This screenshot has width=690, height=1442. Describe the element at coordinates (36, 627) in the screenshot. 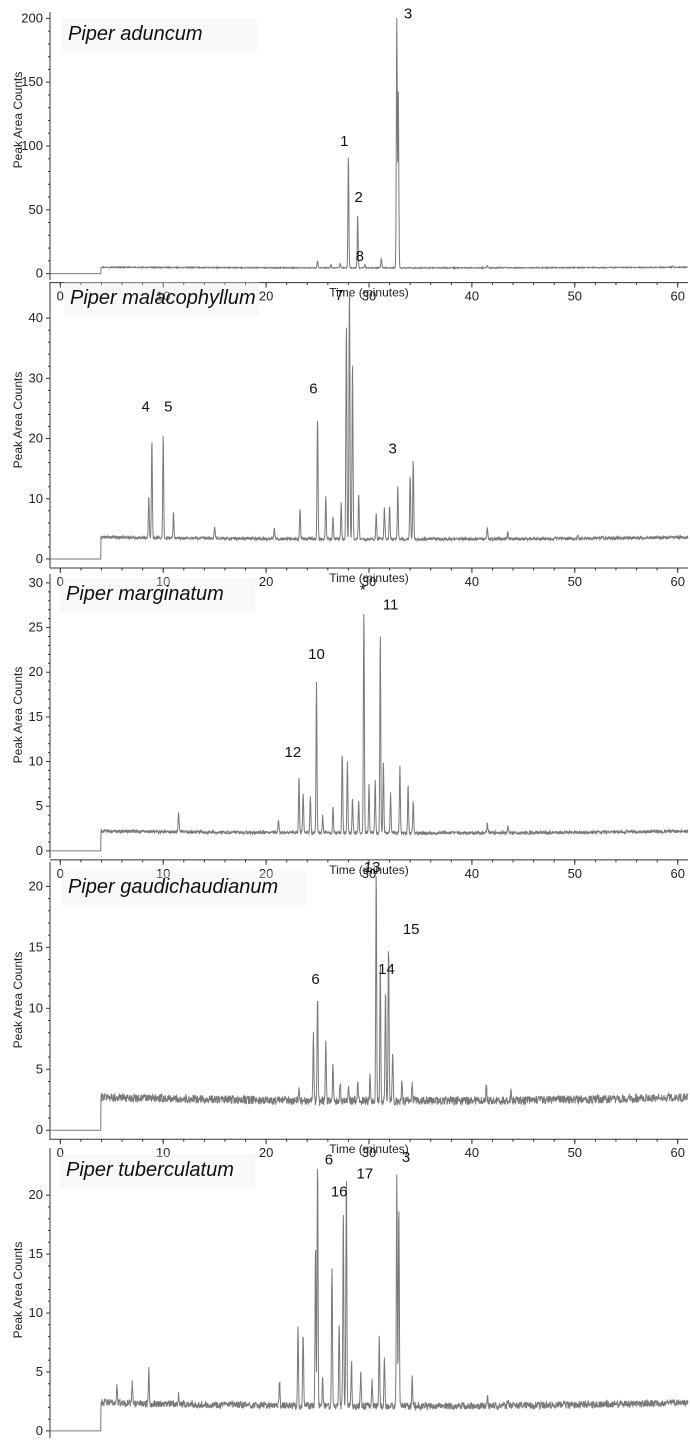

I see `y-tick-label: 25` at that location.